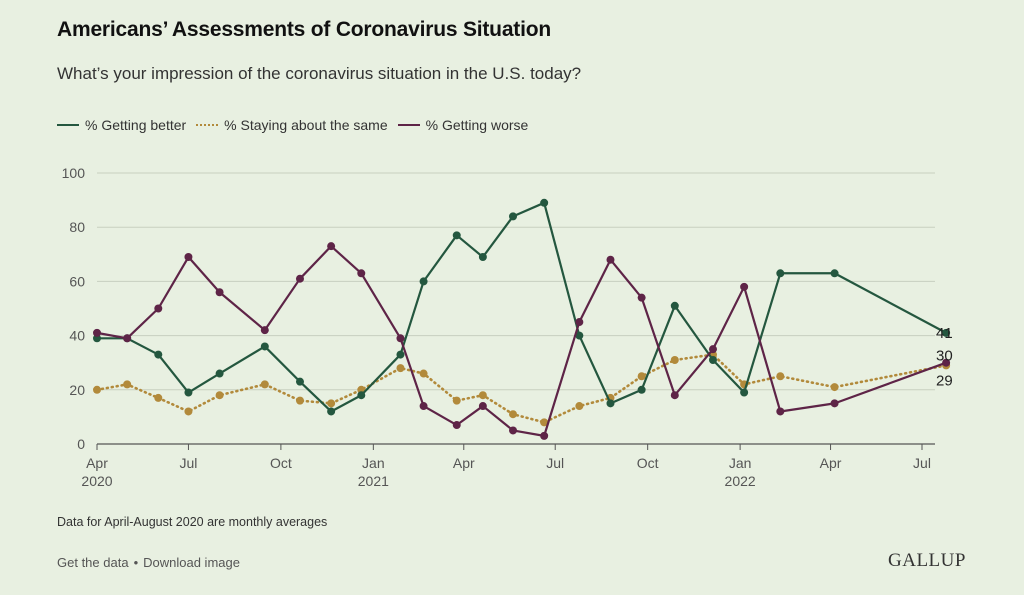 The height and width of the screenshot is (595, 1024). What do you see at coordinates (77, 227) in the screenshot?
I see `y-tick-label: 80` at bounding box center [77, 227].